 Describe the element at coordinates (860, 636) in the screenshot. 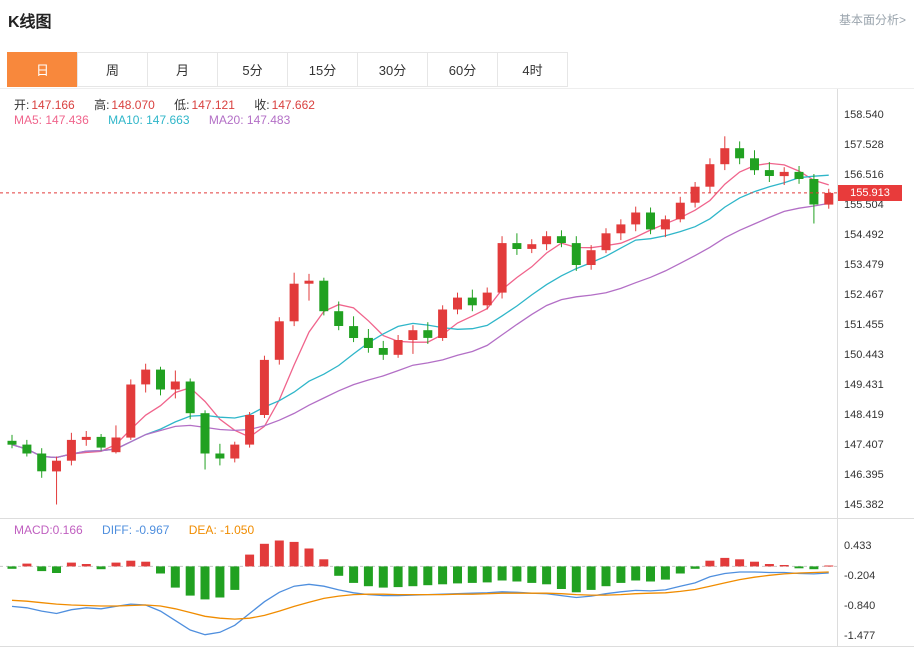

I see `macd-axis-label: -1.477` at that location.